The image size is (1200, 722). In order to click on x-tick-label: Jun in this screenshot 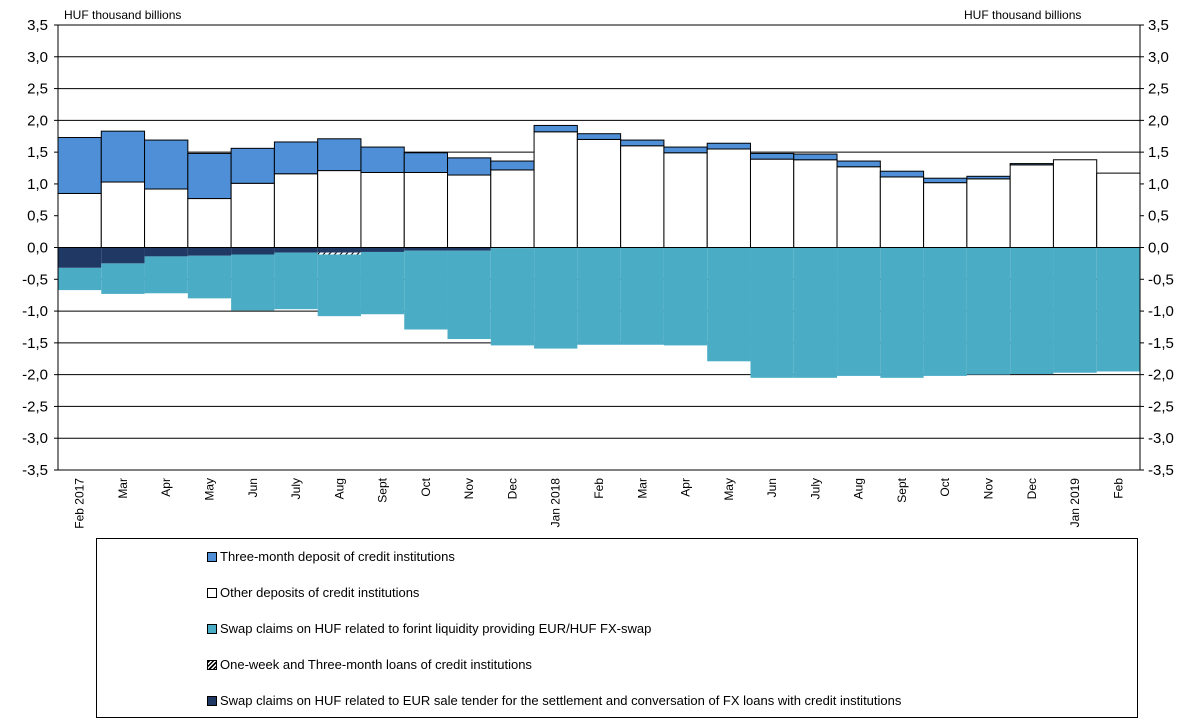, I will do `click(253, 487)`.